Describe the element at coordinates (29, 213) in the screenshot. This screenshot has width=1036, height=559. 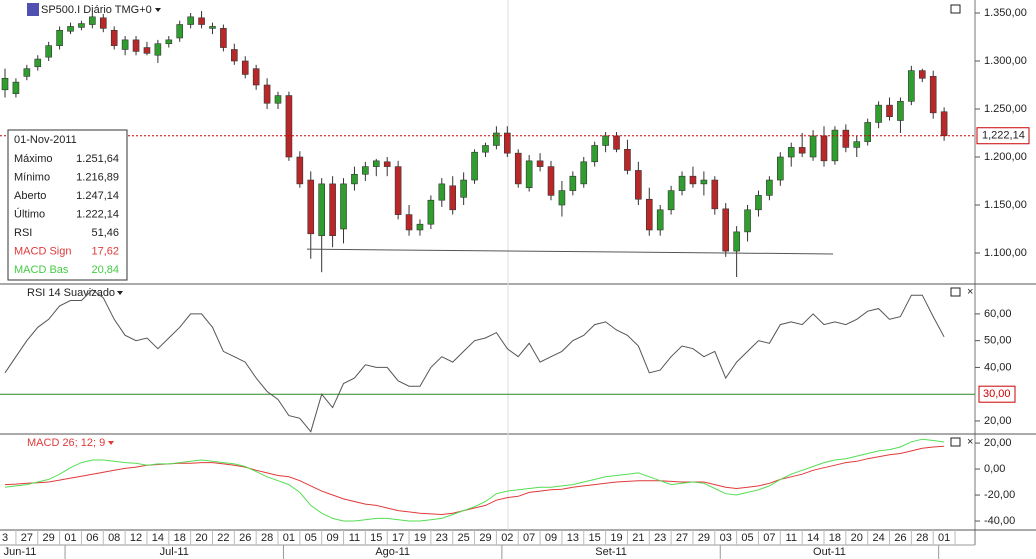
I see `info-label: Último` at that location.